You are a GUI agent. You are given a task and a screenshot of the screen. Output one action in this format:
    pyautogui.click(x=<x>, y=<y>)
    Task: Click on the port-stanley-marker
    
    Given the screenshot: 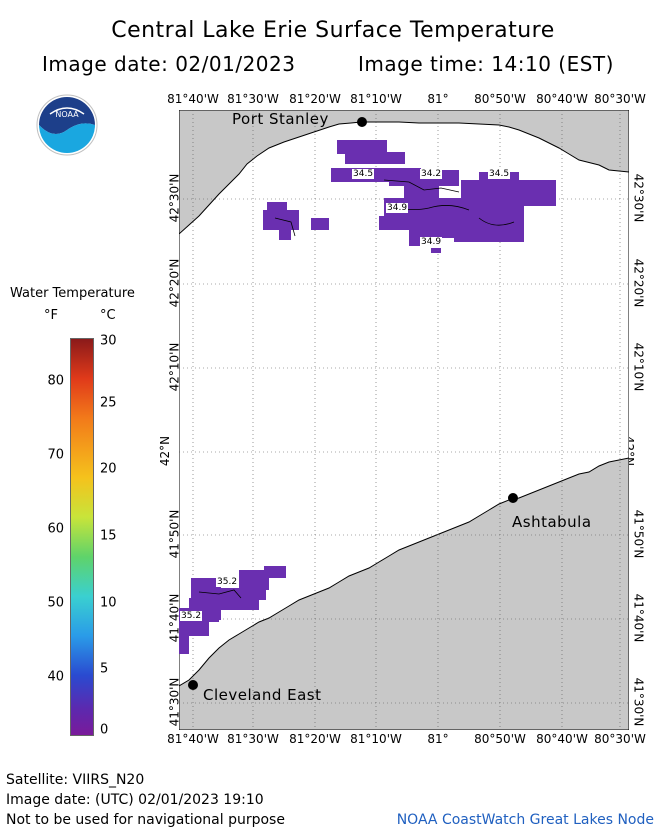 What is the action you would take?
    pyautogui.click(x=362, y=122)
    